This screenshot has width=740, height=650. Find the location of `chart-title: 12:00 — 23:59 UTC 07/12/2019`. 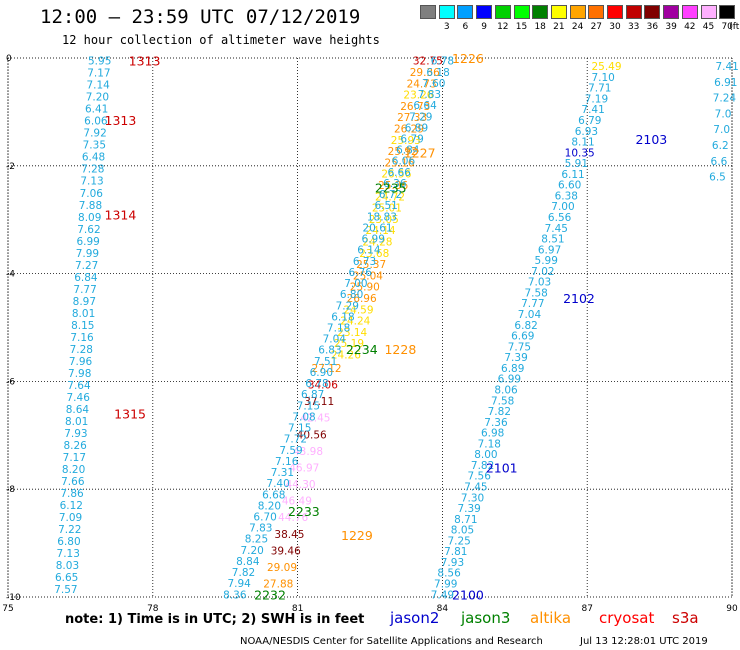

chart-title: 12:00 — 23:59 UTC 07/12/2019 is located at coordinates (200, 17).